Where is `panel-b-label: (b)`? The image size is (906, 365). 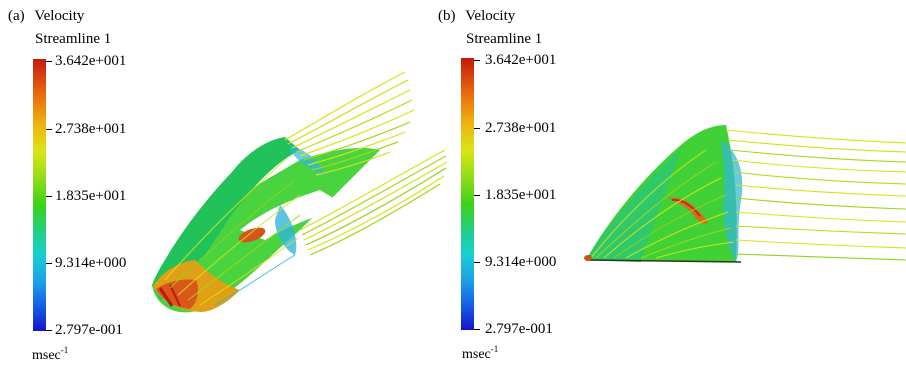
panel-b-label: (b) is located at coordinates (447, 16).